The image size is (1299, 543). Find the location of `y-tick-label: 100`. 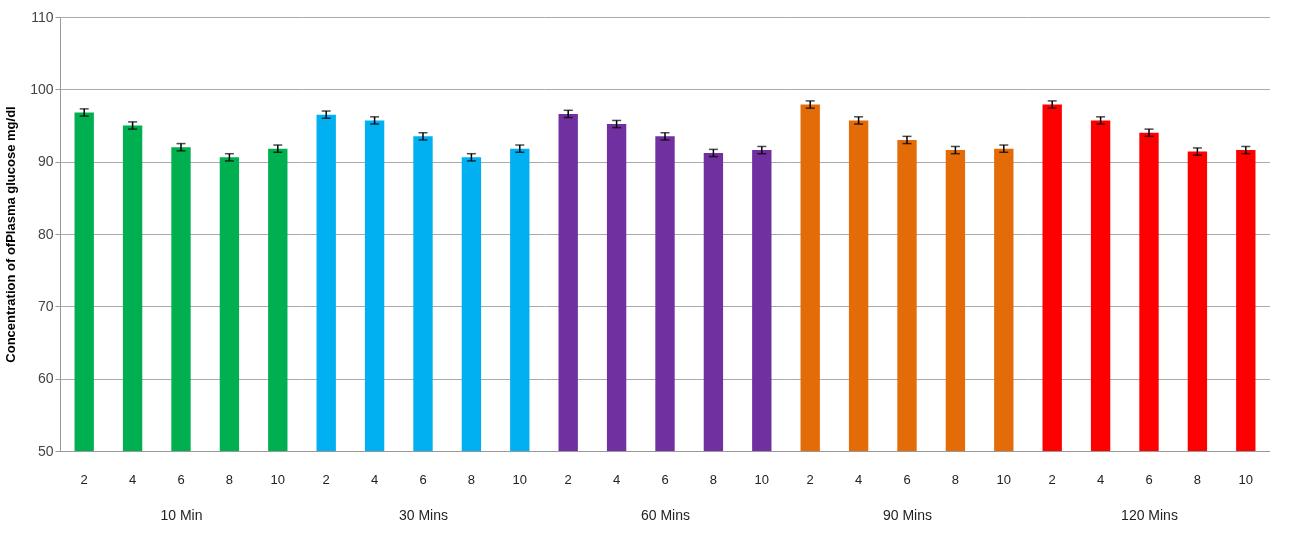

y-tick-label: 100 is located at coordinates (42, 88).